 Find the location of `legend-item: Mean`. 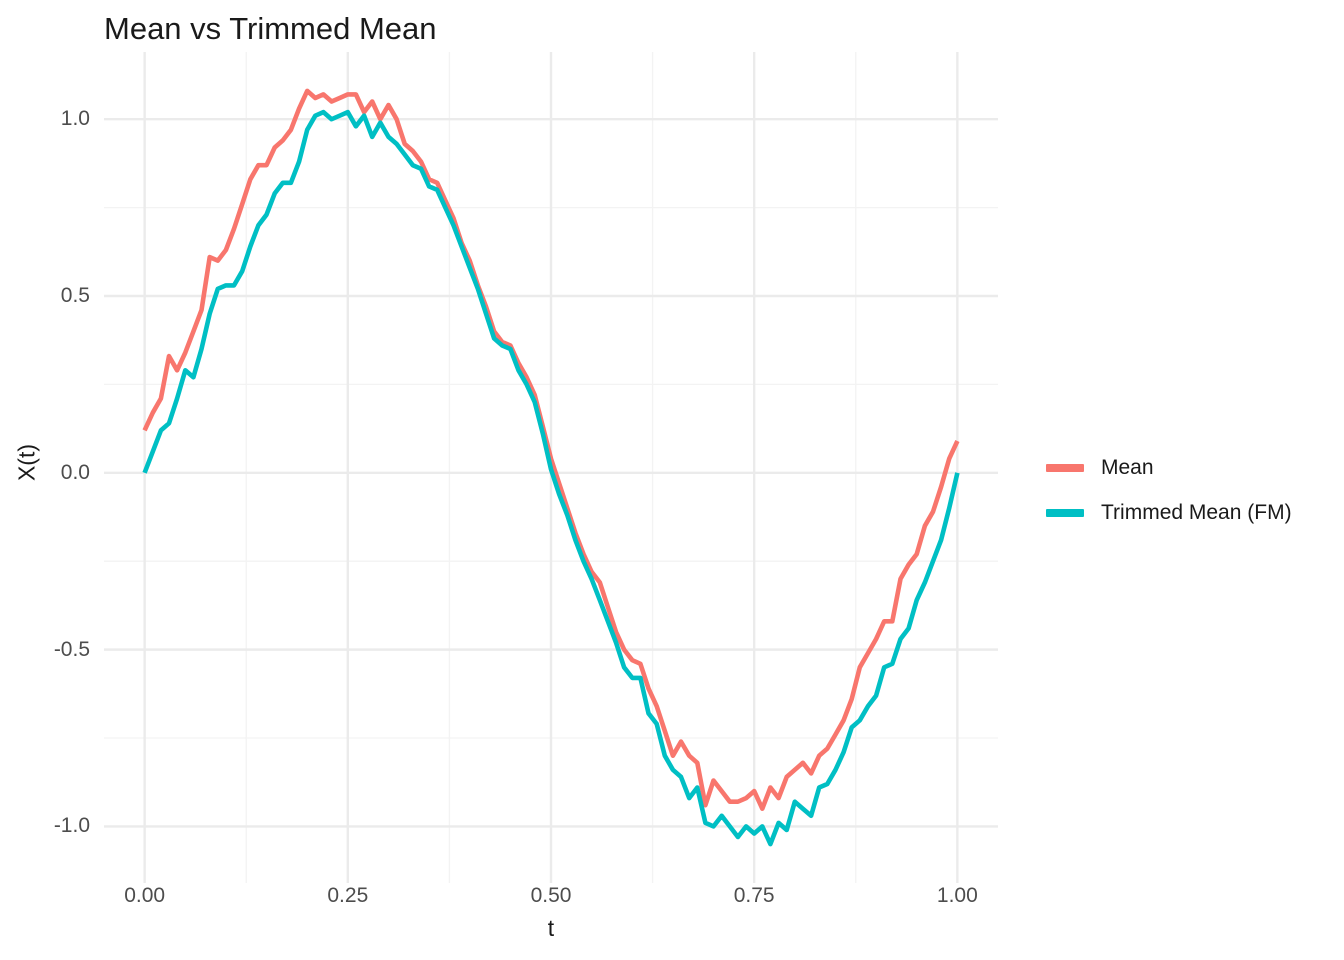

legend-item: Mean is located at coordinates (1169, 467).